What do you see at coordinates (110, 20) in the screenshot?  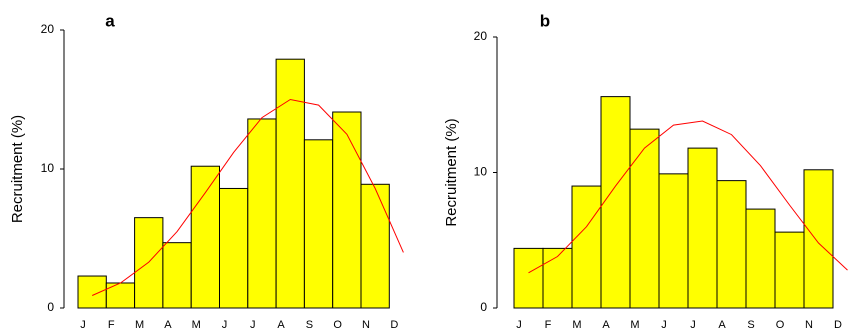 I see `panel-label: a` at bounding box center [110, 20].